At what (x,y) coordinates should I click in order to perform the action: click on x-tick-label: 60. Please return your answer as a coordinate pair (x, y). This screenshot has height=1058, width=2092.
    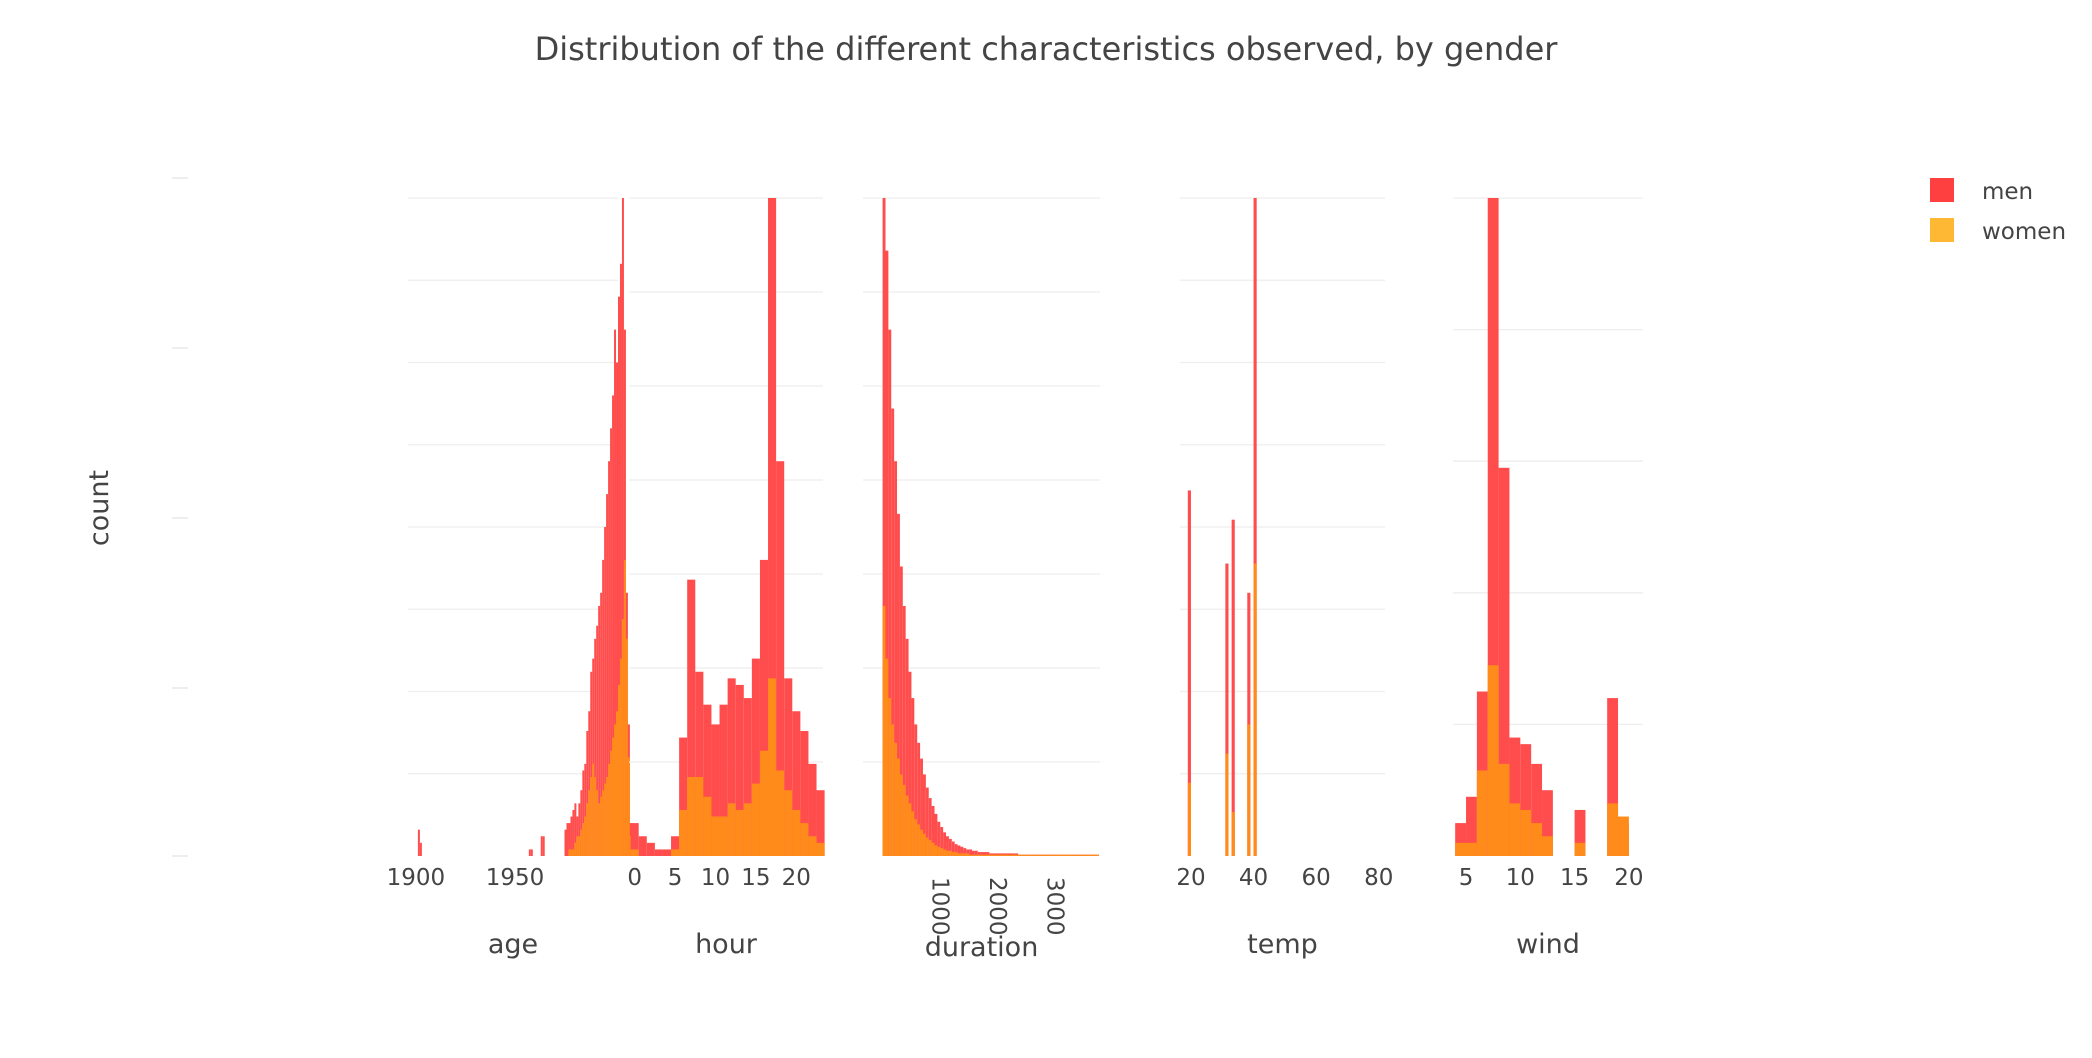
    Looking at the image, I should click on (1316, 878).